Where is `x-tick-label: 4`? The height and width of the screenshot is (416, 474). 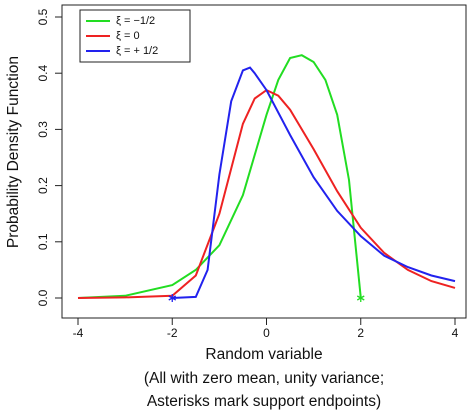 x-tick-label: 4 is located at coordinates (455, 333).